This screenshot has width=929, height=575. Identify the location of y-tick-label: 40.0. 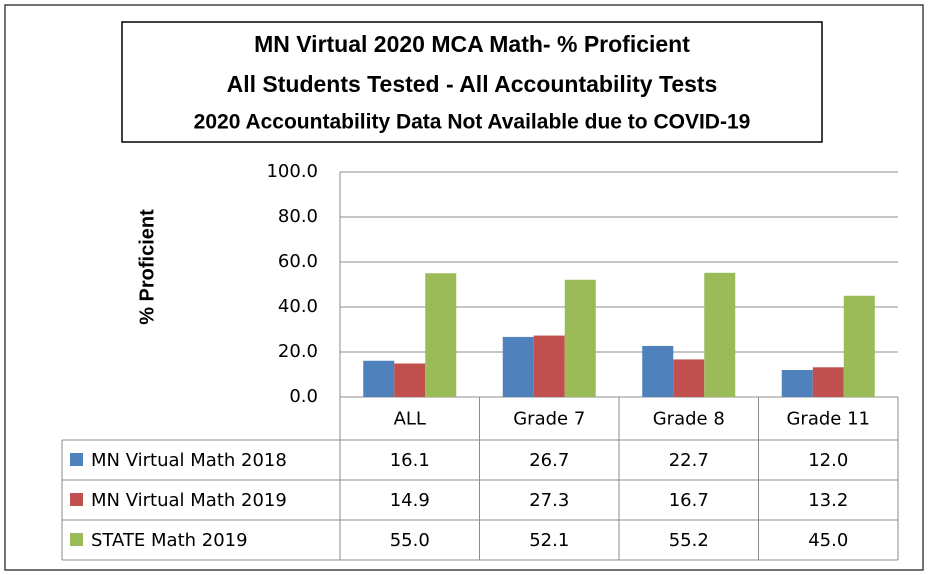
(298, 306).